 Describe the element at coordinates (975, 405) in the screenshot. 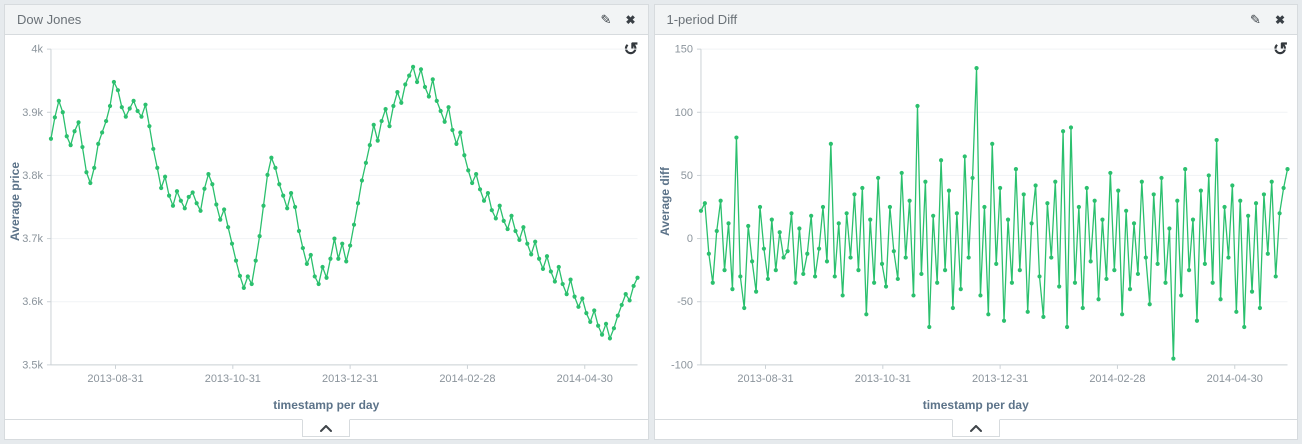

I see `x-axis-title: timestamp per day` at that location.